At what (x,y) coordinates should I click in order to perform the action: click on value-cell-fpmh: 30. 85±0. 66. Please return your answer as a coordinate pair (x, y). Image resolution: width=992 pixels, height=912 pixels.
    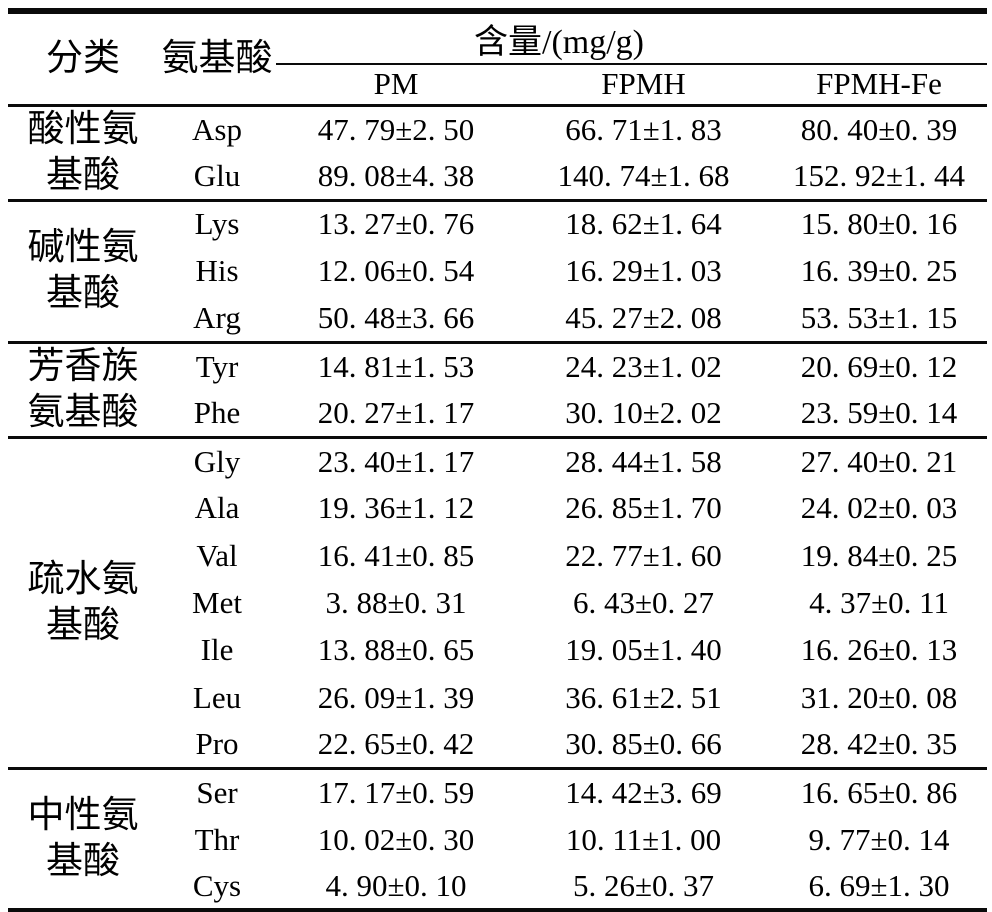
    Looking at the image, I should click on (643, 744).